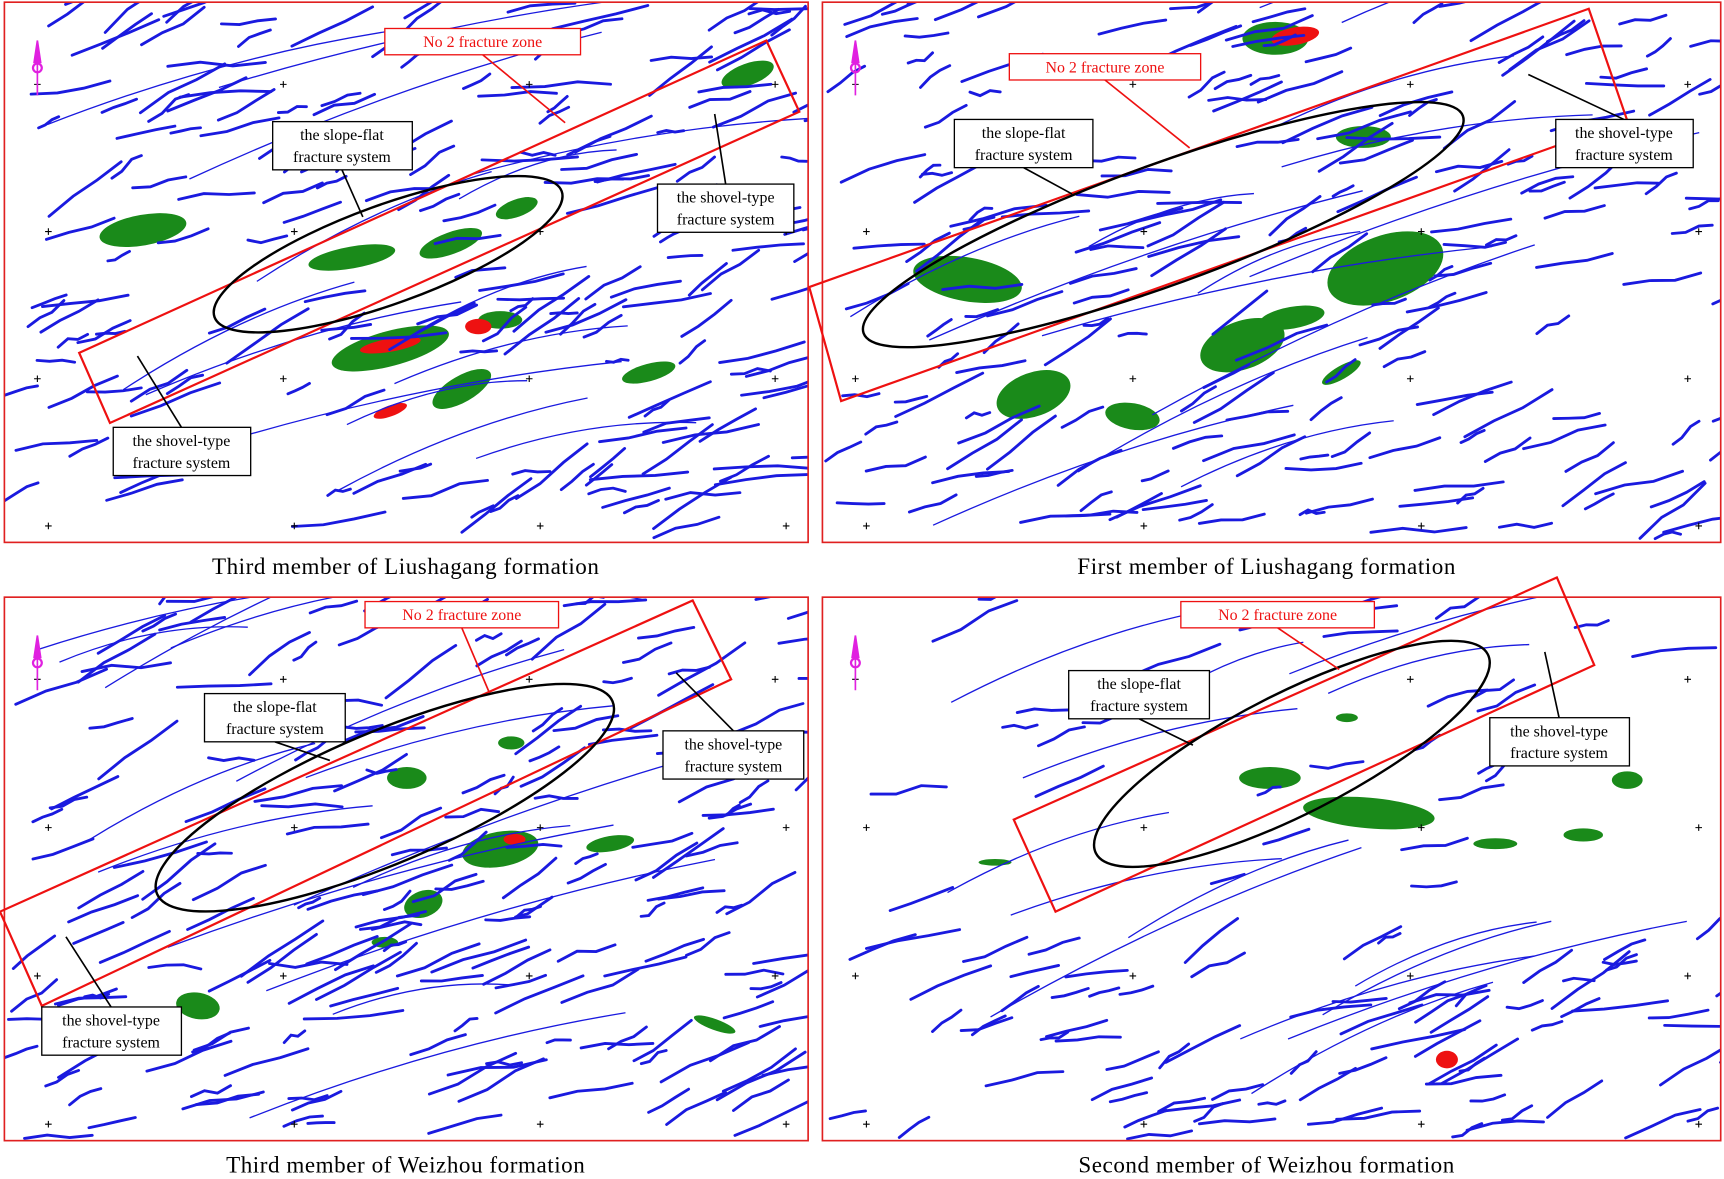 The width and height of the screenshot is (1724, 1179). What do you see at coordinates (182, 463) in the screenshot?
I see `callout-label: fracture system` at bounding box center [182, 463].